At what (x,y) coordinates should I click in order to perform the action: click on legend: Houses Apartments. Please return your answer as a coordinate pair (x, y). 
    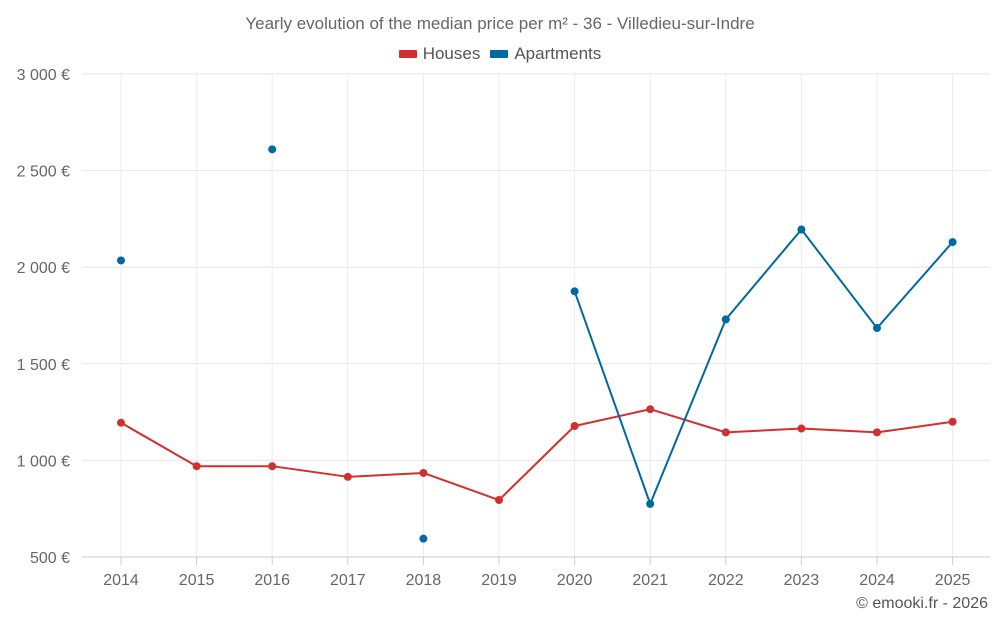
    Looking at the image, I should click on (500, 54).